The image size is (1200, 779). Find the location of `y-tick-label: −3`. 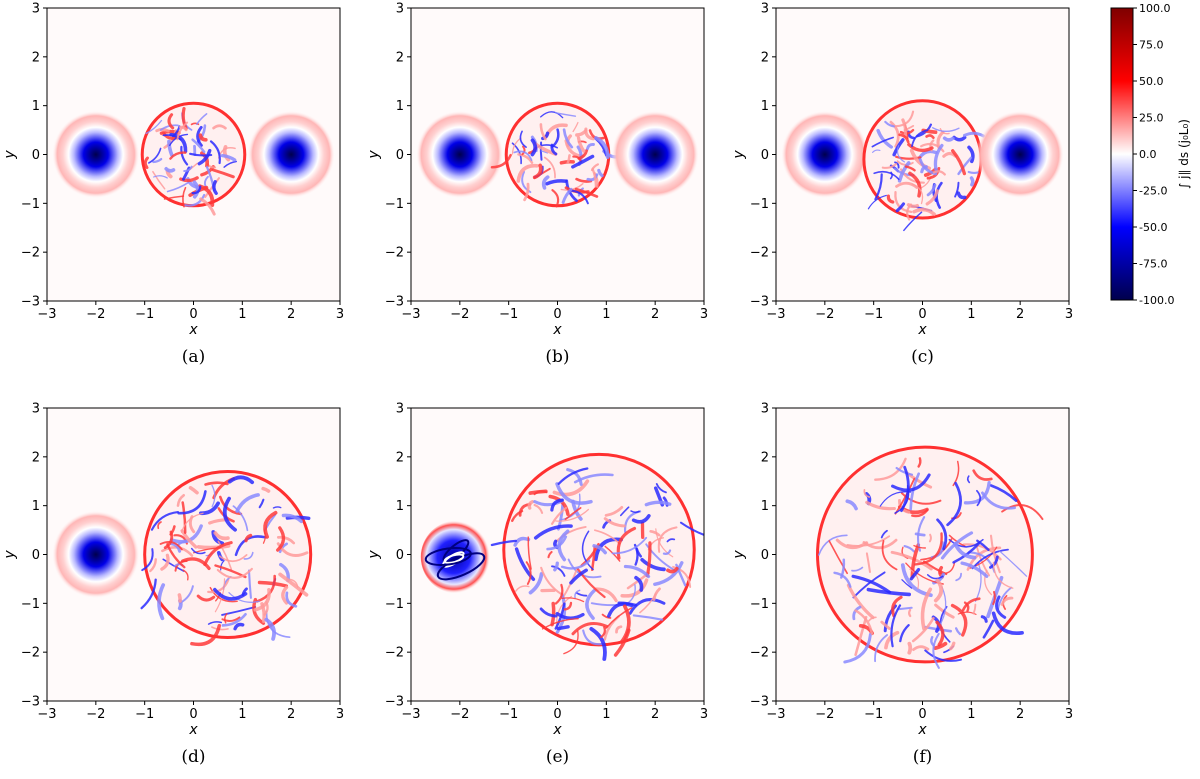

y-tick-label: −3 is located at coordinates (759, 302).